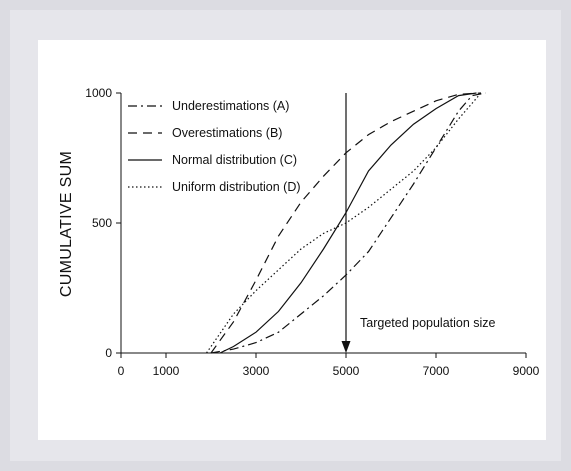  I want to click on legend-label: Uniform distribution (D), so click(236, 187).